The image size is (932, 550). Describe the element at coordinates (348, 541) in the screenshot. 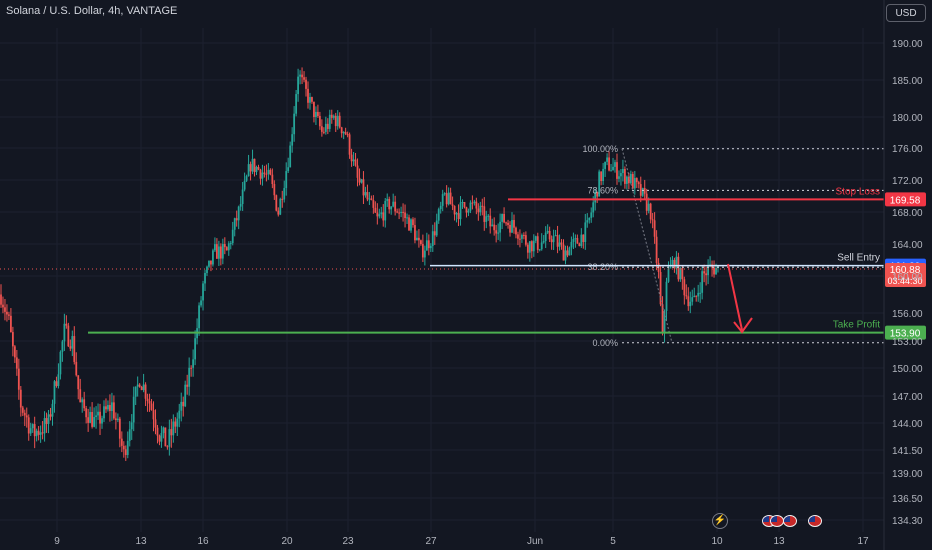

I see `time-tick-label: 23` at that location.